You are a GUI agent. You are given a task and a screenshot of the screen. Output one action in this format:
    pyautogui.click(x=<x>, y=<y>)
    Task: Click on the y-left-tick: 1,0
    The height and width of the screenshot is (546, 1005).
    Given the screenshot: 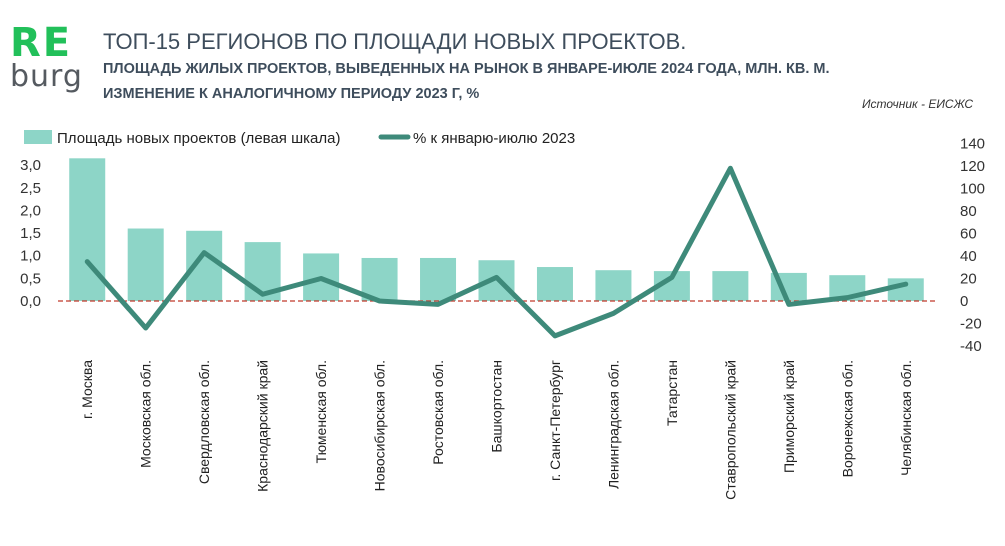 What is the action you would take?
    pyautogui.click(x=30, y=256)
    